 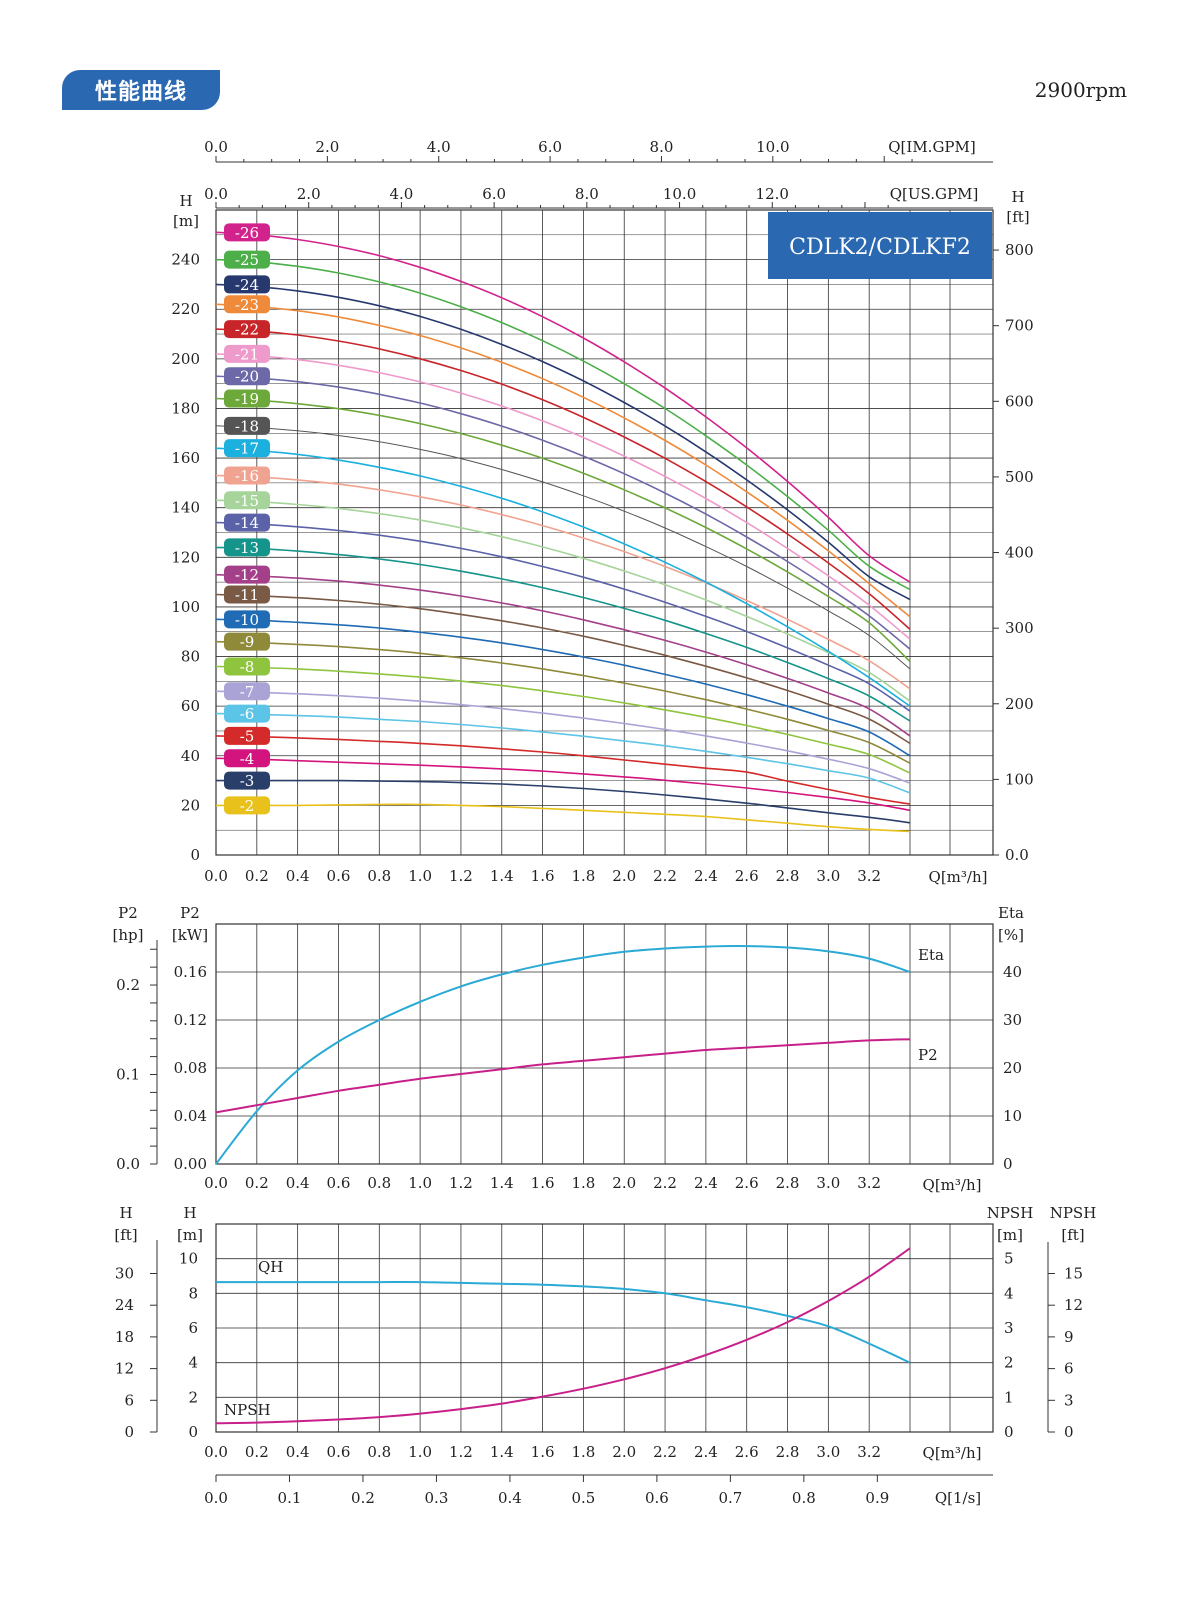 I want to click on us-gpm-axis-label: Q[US.GPM], so click(x=934, y=194).